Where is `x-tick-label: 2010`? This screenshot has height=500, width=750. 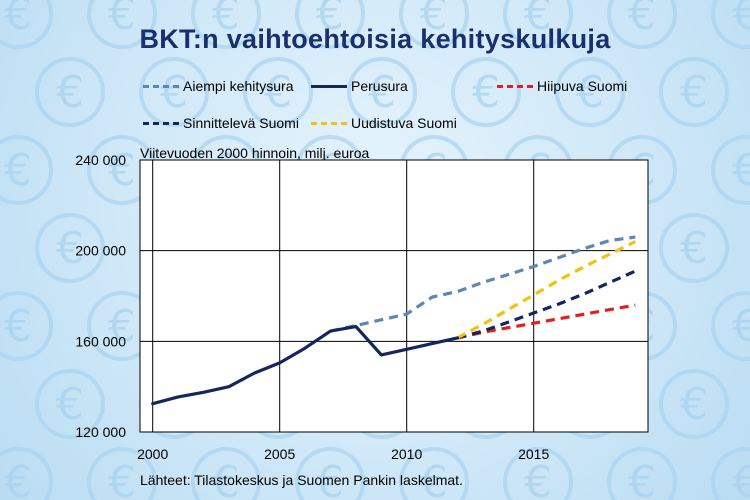 x-tick-label: 2010 is located at coordinates (406, 454).